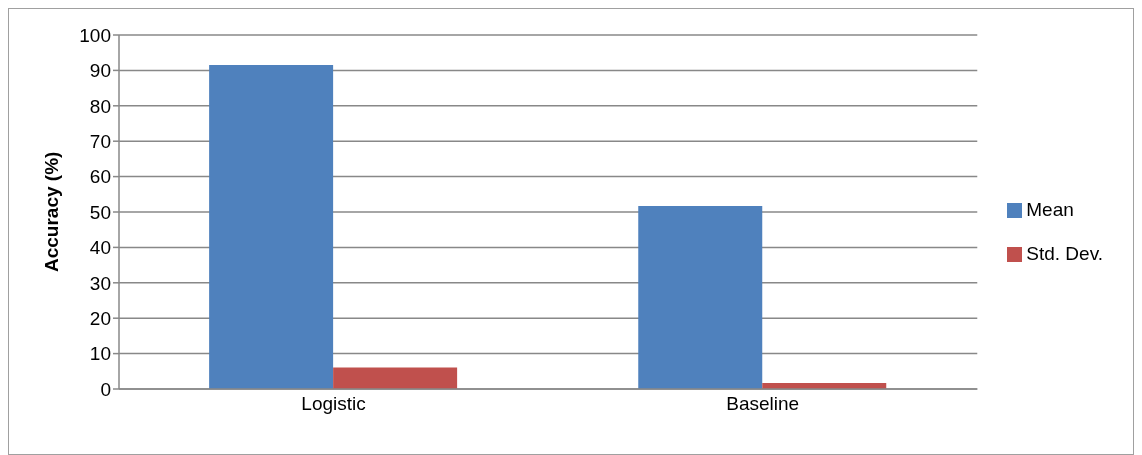 The height and width of the screenshot is (455, 1142). Describe the element at coordinates (1064, 253) in the screenshot. I see `legend-label: Std. Dev.` at that location.